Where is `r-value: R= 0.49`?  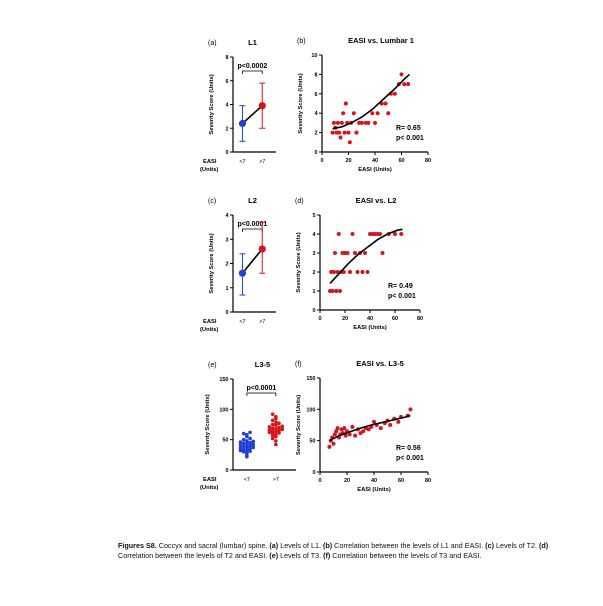
r-value: R= 0.49 is located at coordinates (400, 286).